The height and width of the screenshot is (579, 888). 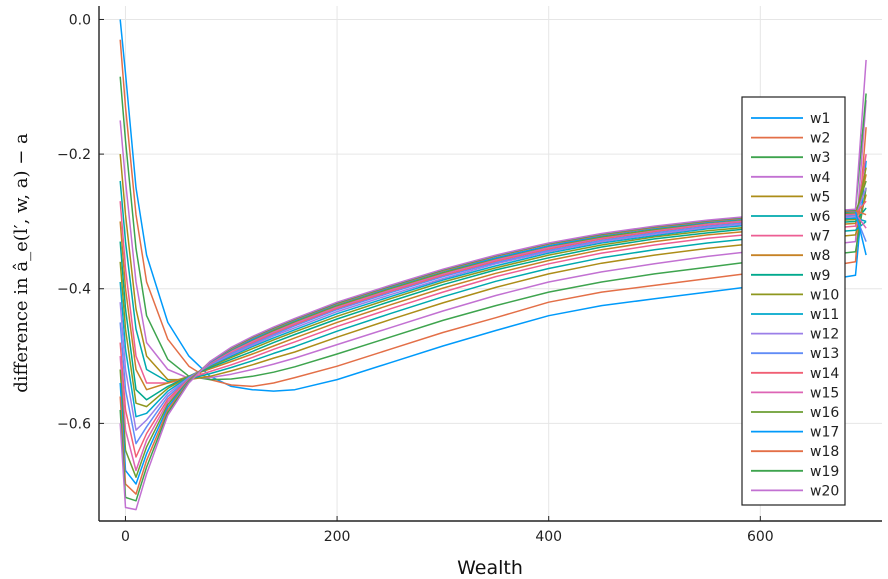 I want to click on x-tick-label: 400, so click(x=548, y=537).